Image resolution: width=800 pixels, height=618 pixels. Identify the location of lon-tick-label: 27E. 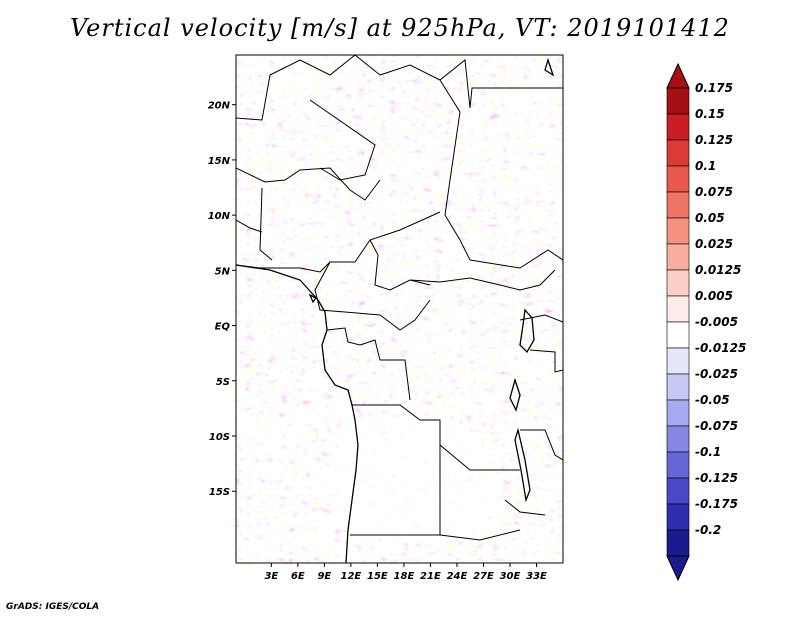
(483, 576).